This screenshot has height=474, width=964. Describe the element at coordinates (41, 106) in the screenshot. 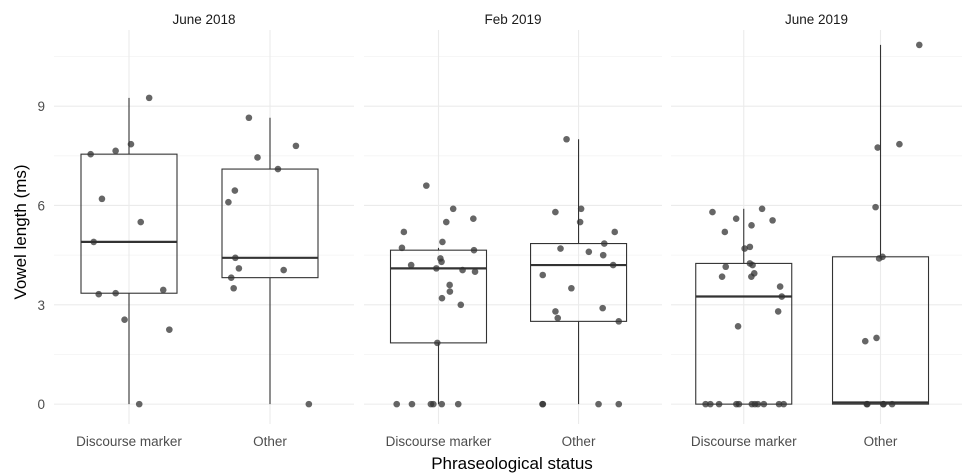

I see `y-tick-label: 9` at that location.